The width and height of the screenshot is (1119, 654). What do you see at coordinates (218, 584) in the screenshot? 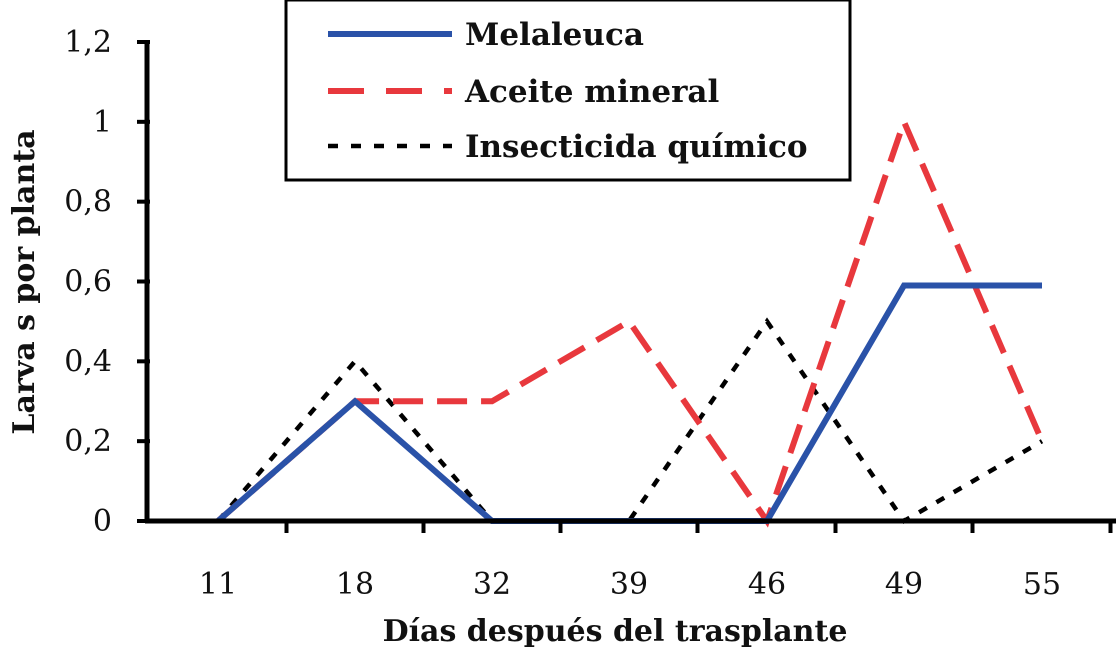
I see `x-tick-label: 11` at bounding box center [218, 584].